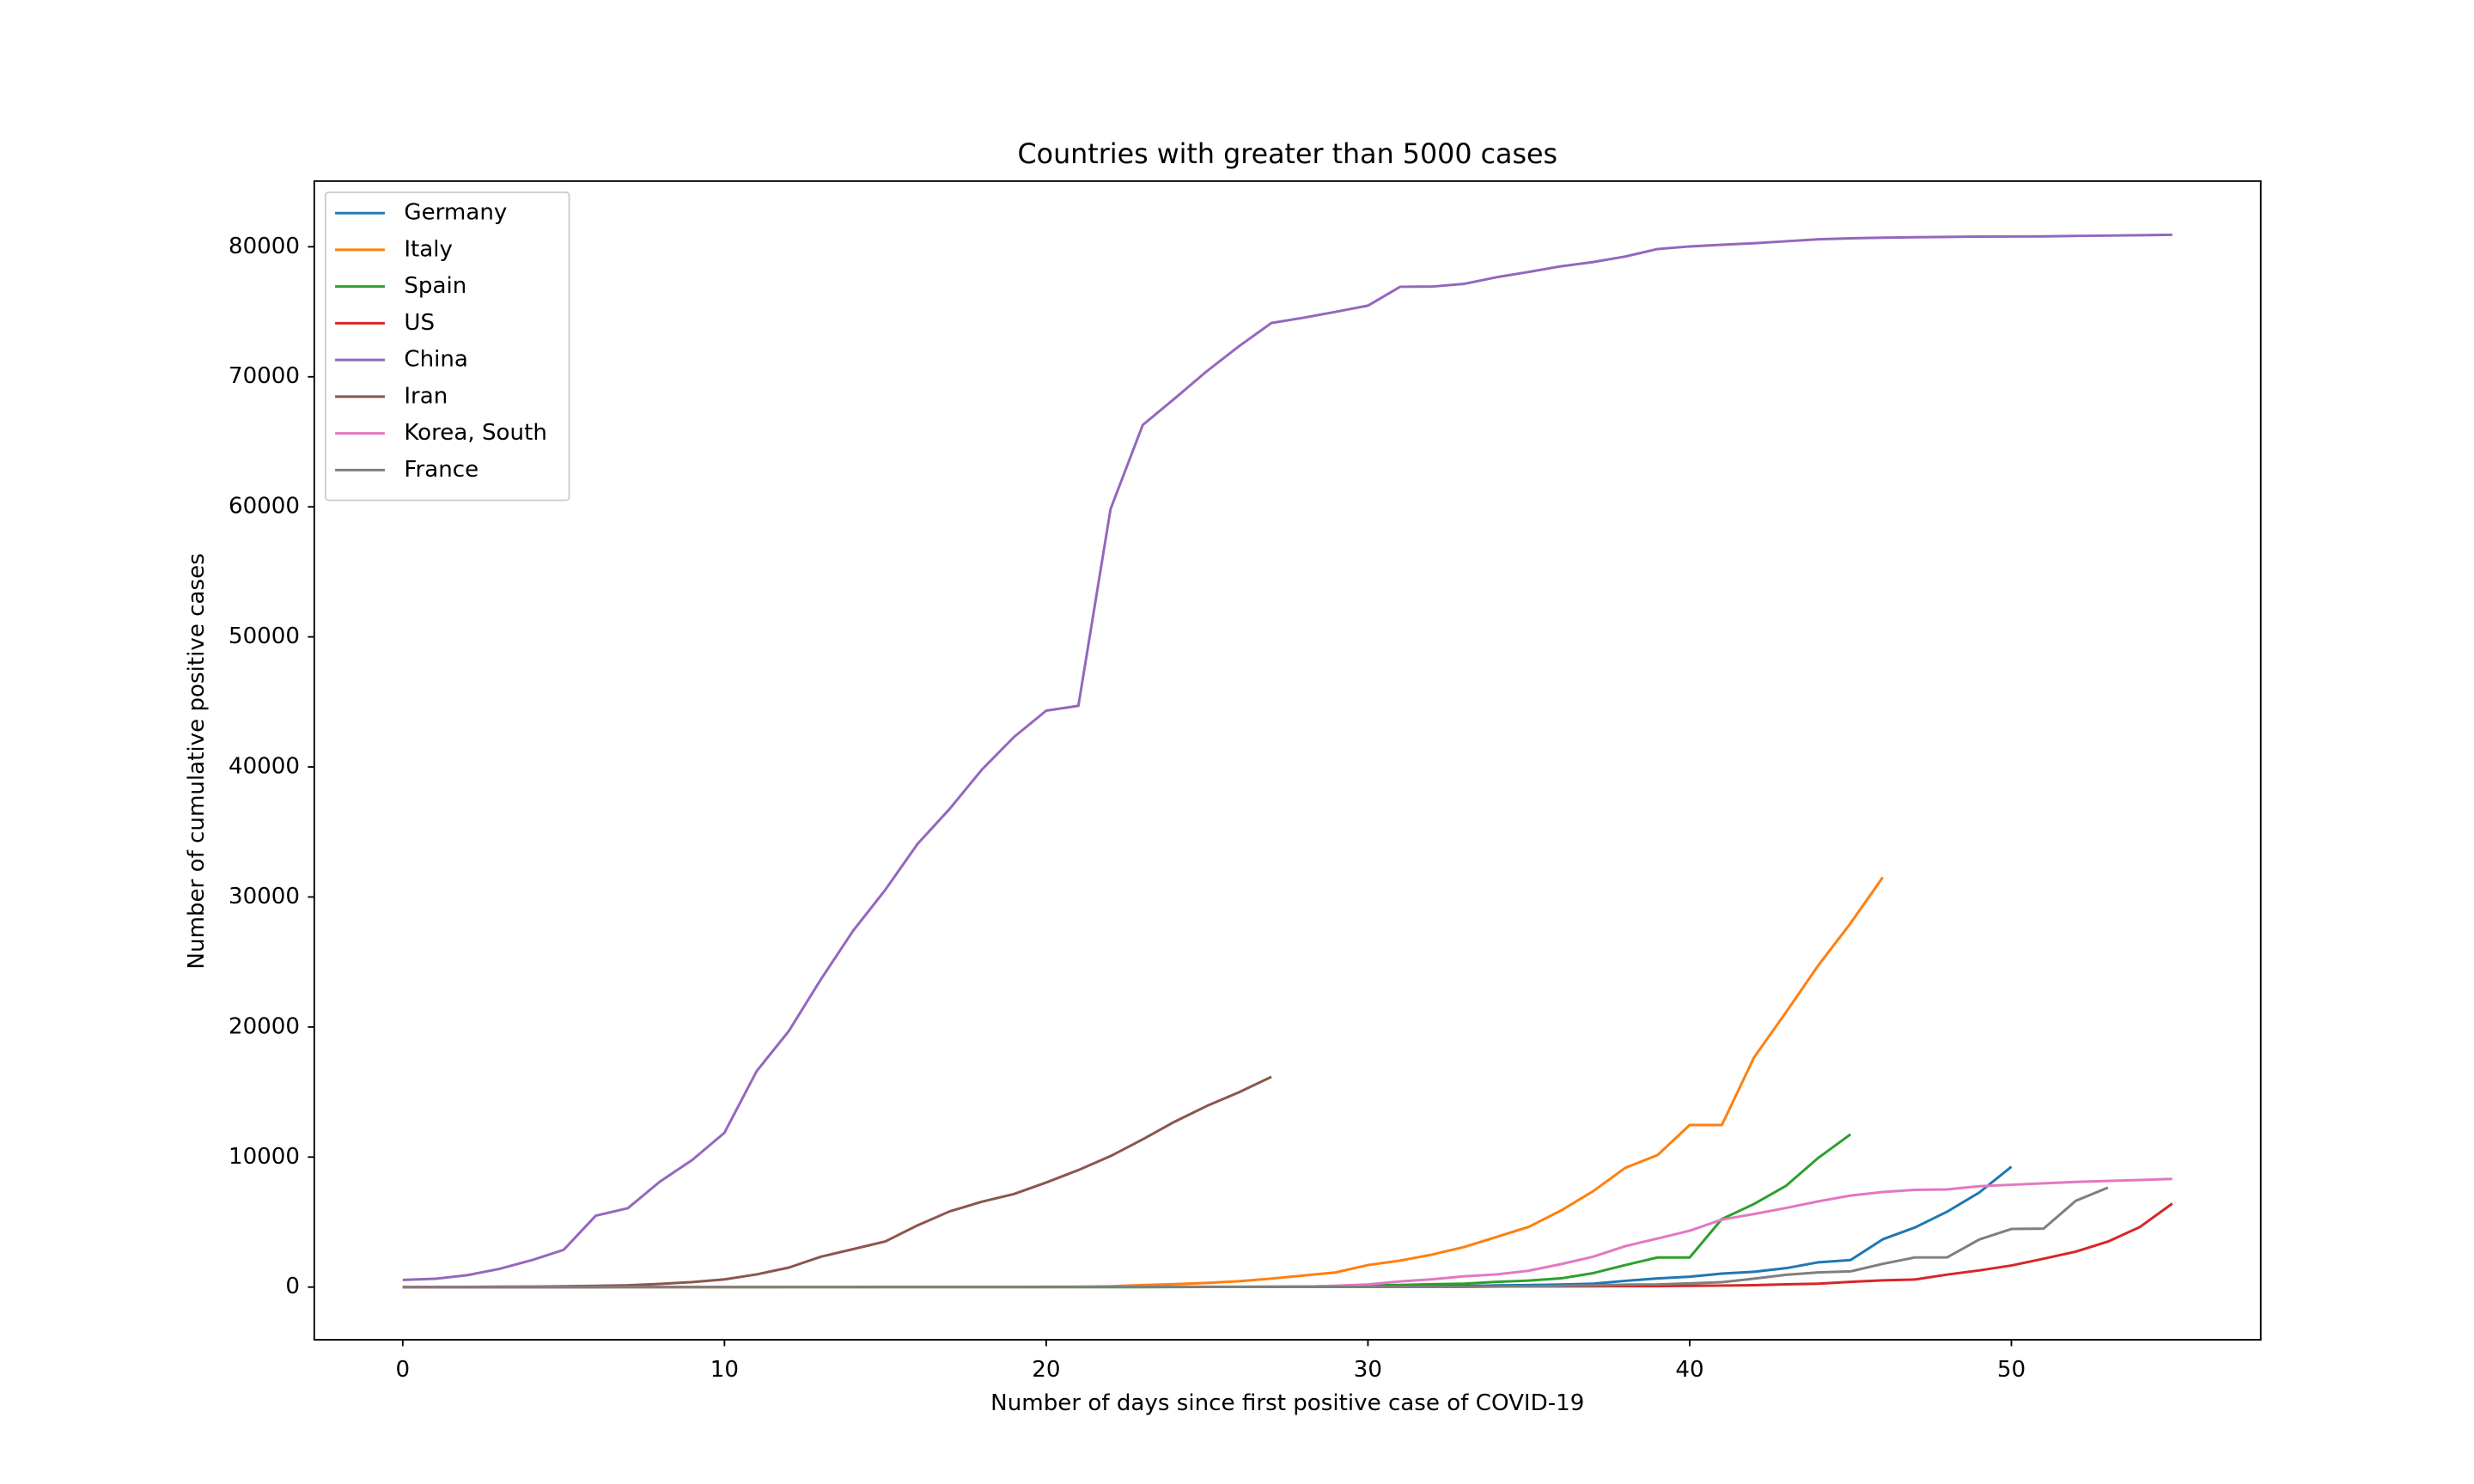 Image resolution: width=2474 pixels, height=1484 pixels. What do you see at coordinates (1689, 1370) in the screenshot?
I see `x-tick-label: 40` at bounding box center [1689, 1370].